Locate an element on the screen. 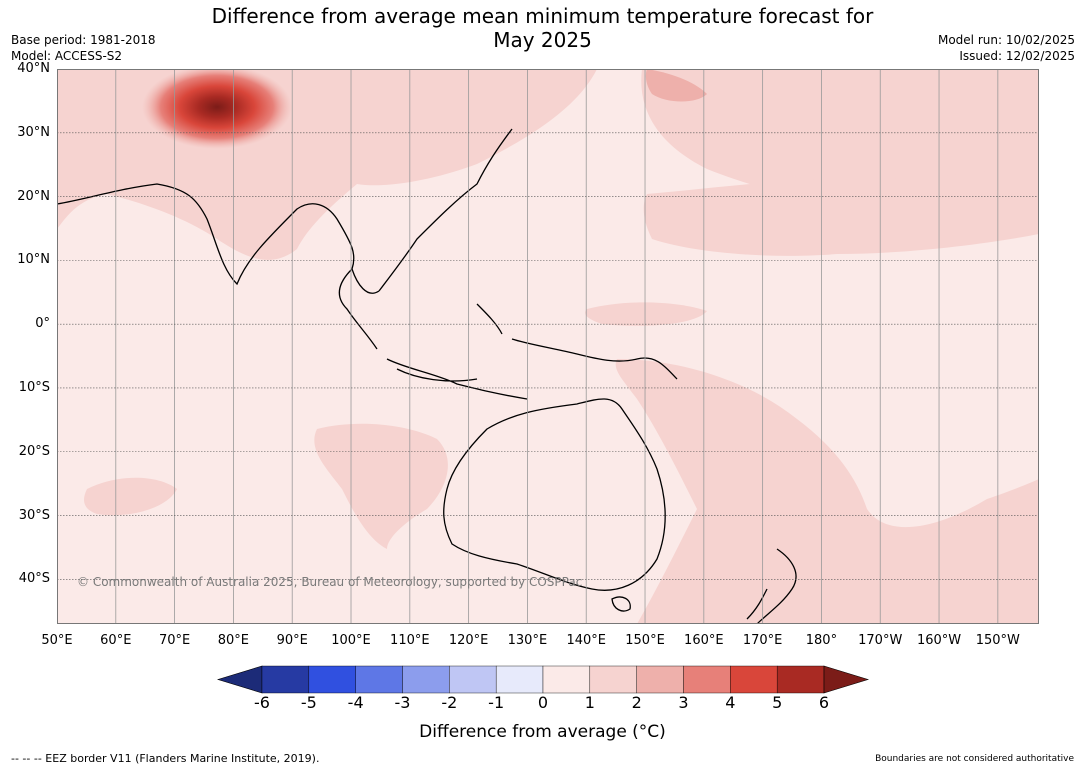 This screenshot has width=1085, height=770. coastline-australia is located at coordinates (554, 494).